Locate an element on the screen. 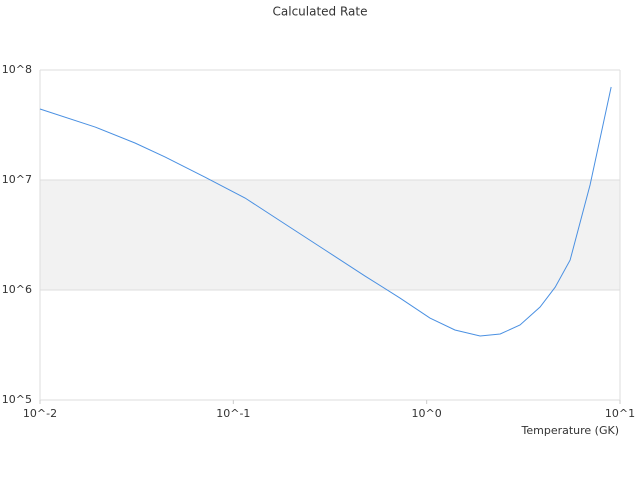 Image resolution: width=640 pixels, height=484 pixels. x-tick-label: 10^1 is located at coordinates (620, 413).